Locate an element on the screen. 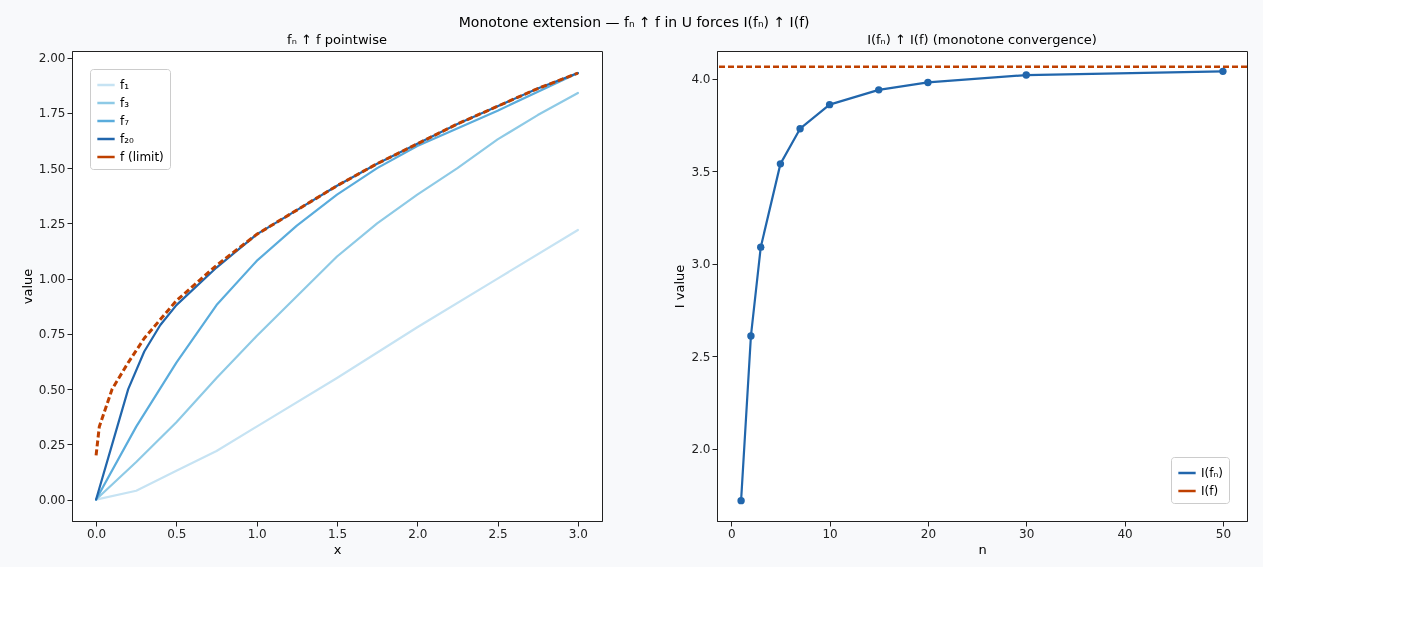 The height and width of the screenshot is (642, 1416). y-tick-label: 1.00 is located at coordinates (52, 279).